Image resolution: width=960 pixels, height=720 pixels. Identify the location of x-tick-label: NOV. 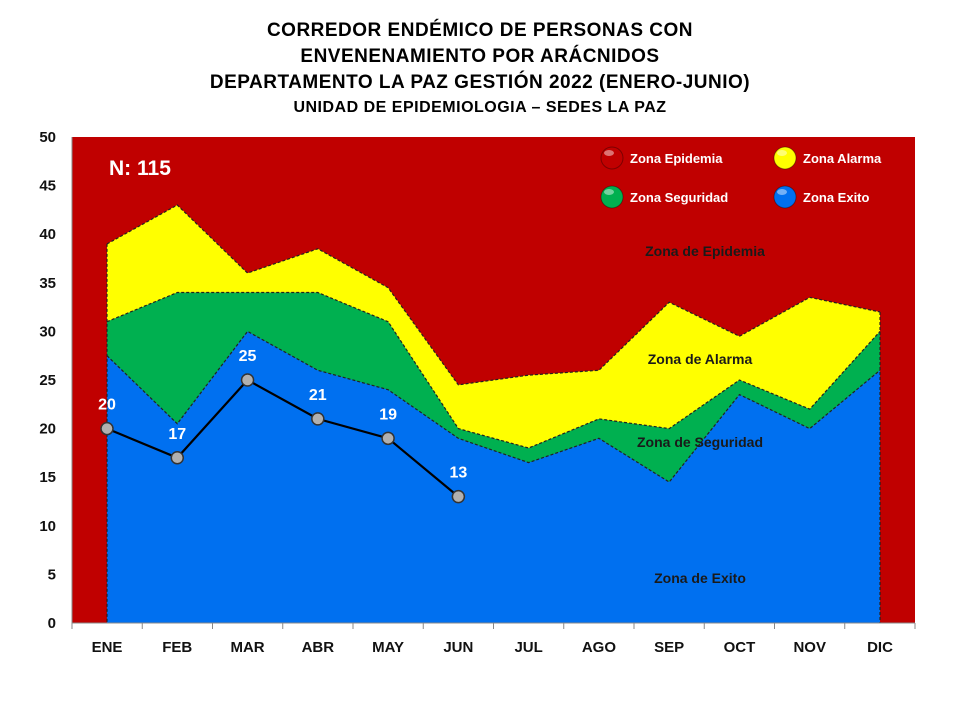
(809, 647).